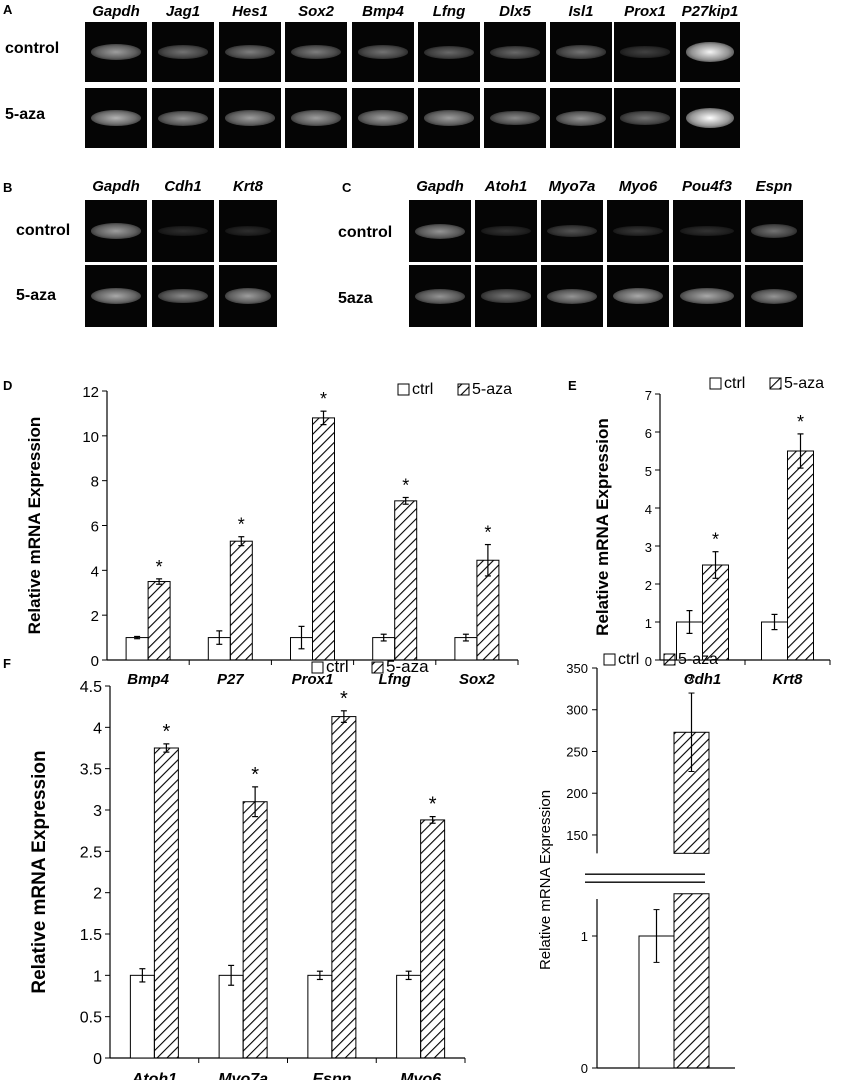  What do you see at coordinates (148, 679) in the screenshot?
I see `category-label-bmp4: Bmp4` at bounding box center [148, 679].